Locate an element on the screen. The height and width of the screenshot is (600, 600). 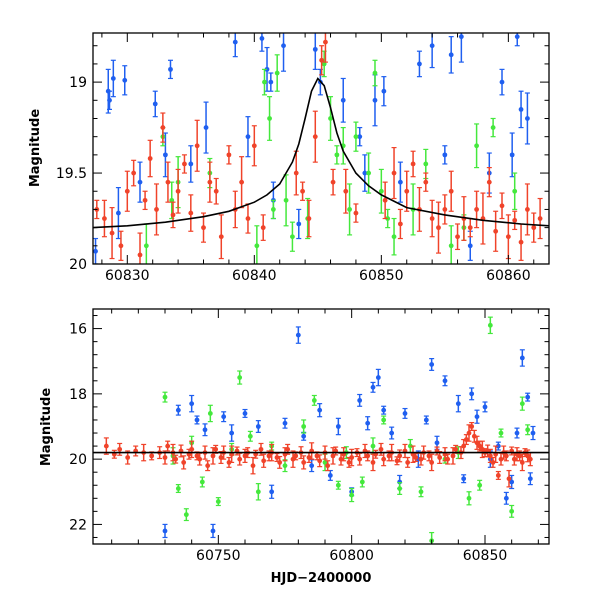
x-tick-label: 60850 is located at coordinates (381, 276).